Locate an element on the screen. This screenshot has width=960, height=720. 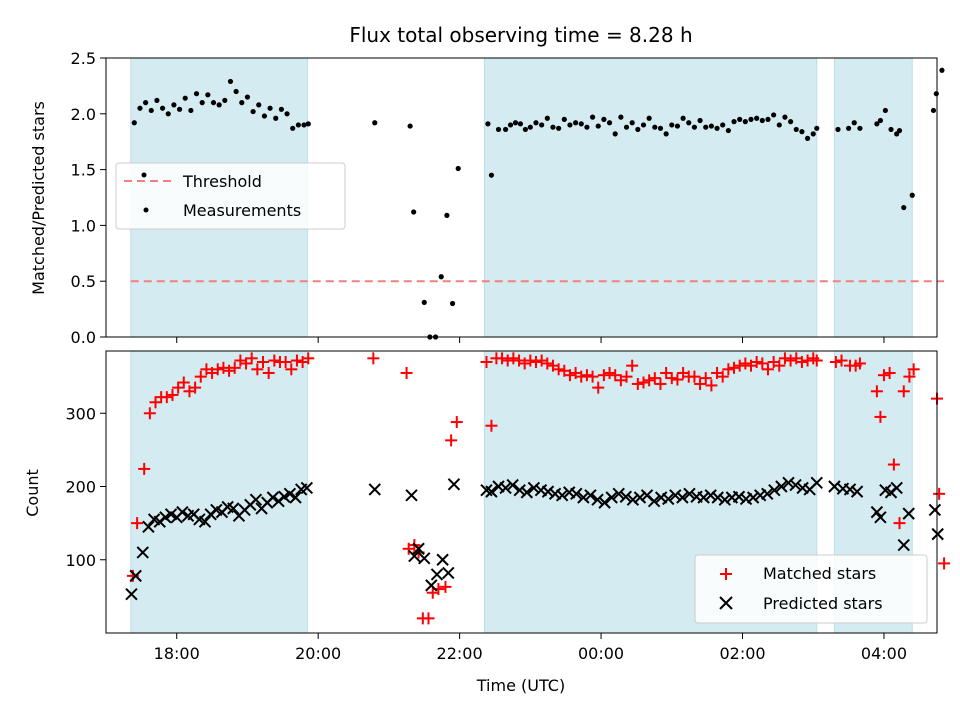
bottom-y-axis-ticks: 100 200 300 is located at coordinates (85, 487).